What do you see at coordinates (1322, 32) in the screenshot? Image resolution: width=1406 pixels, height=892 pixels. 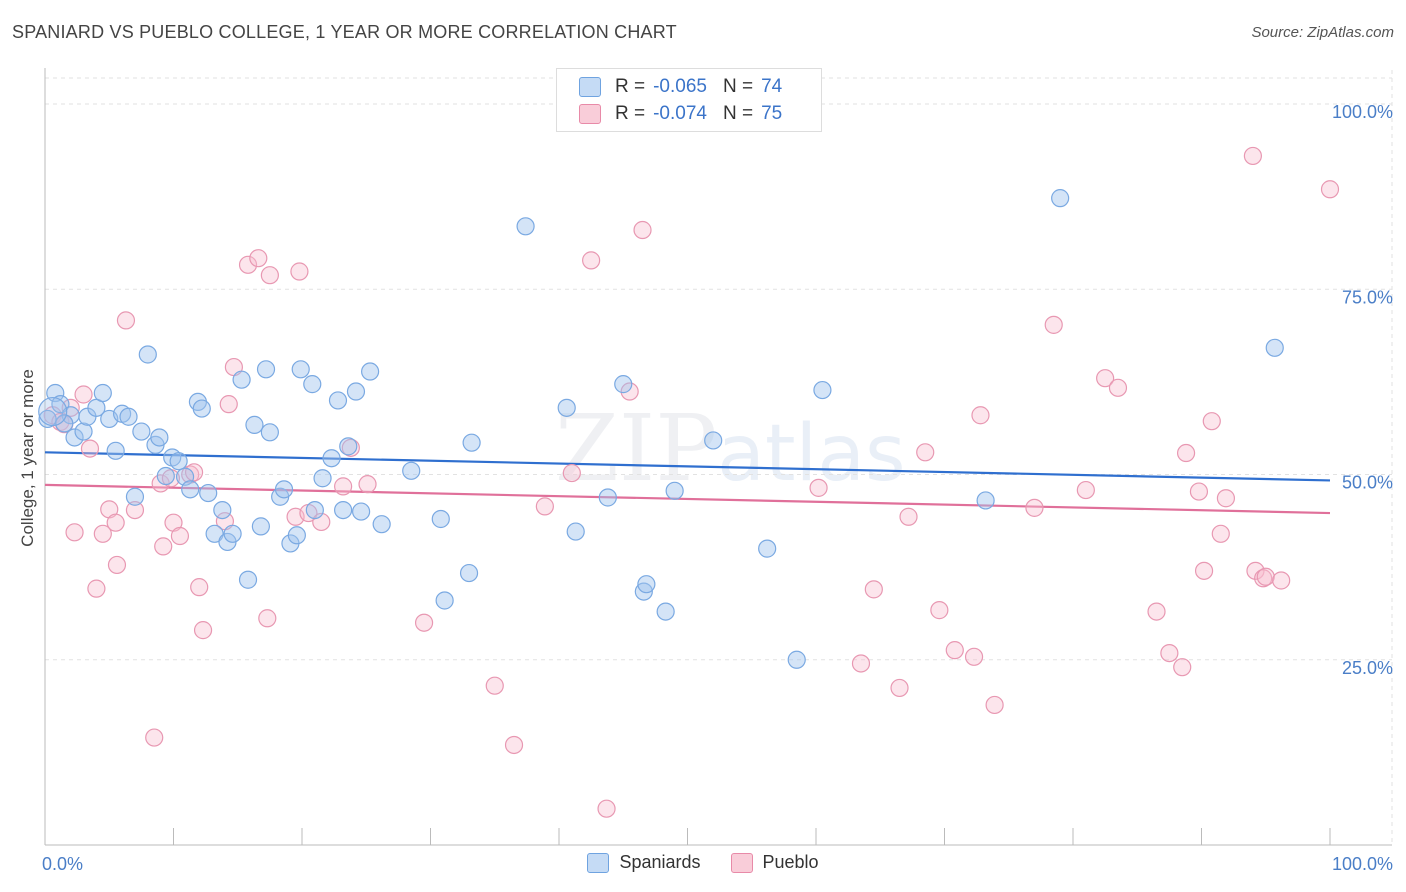 I see `chart-source: Source: ZipAtlas.com` at bounding box center [1322, 32].